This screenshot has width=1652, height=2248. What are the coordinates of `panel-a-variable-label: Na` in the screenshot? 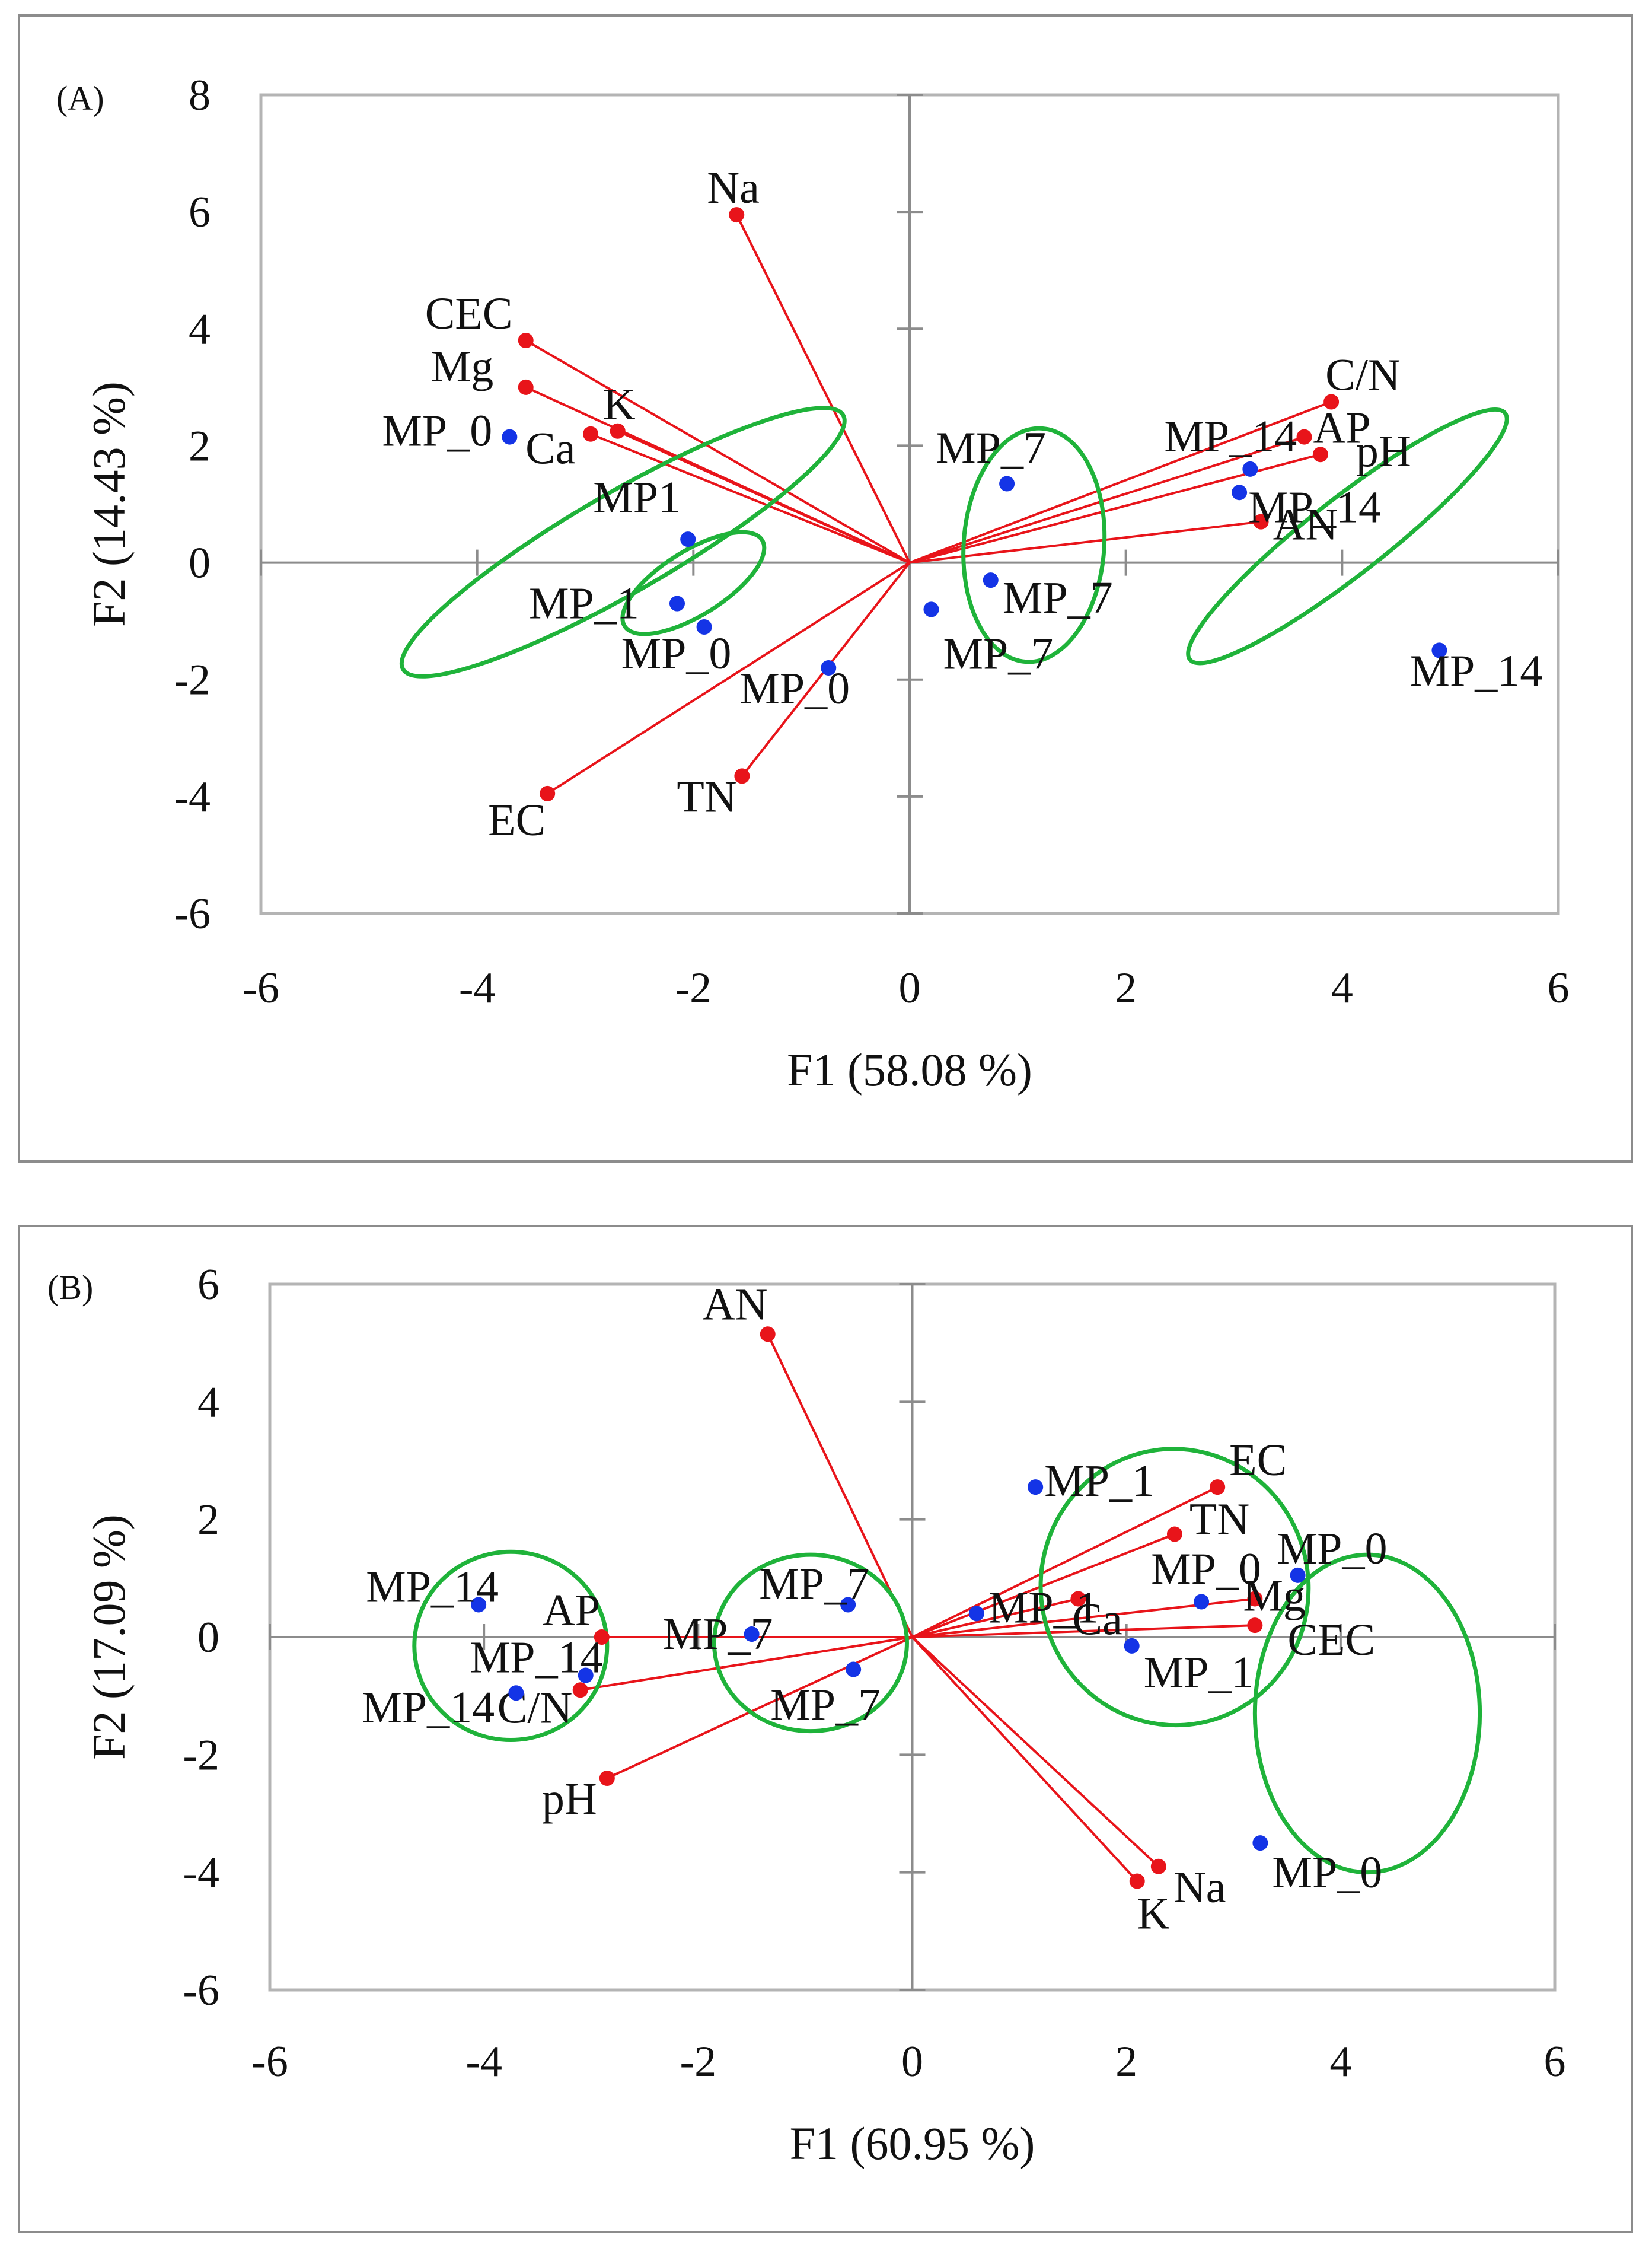 It's located at (733, 188).